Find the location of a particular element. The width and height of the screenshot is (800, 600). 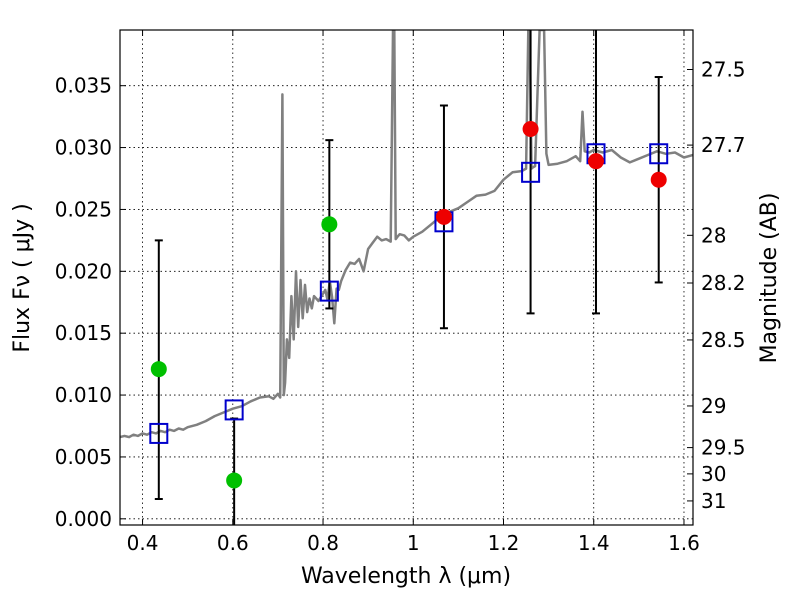

right-tick-label: 30 is located at coordinates (713, 474).